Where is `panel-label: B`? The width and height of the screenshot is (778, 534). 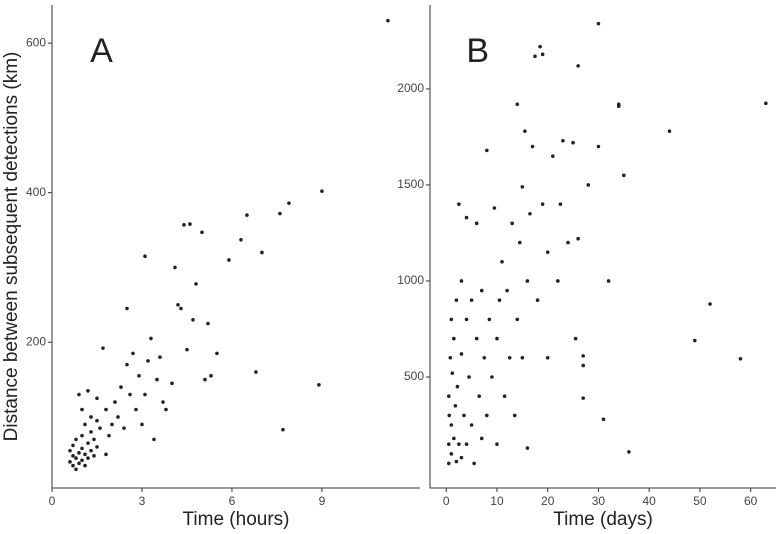
panel-label: B is located at coordinates (477, 51).